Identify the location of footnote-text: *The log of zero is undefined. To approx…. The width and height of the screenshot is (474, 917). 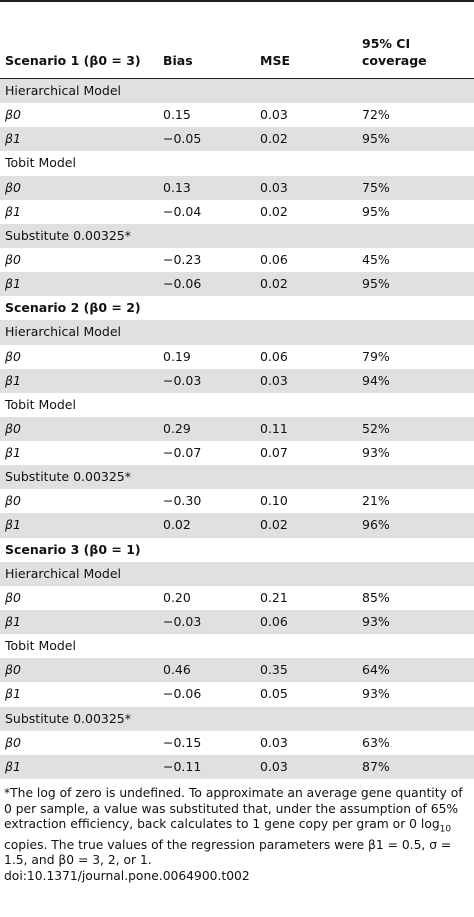
(233, 808).